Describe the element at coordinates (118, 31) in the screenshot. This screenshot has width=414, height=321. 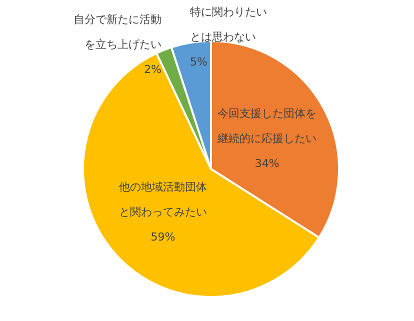
I see `slice-label: 自分で新たに活動を立ち上げたい` at that location.